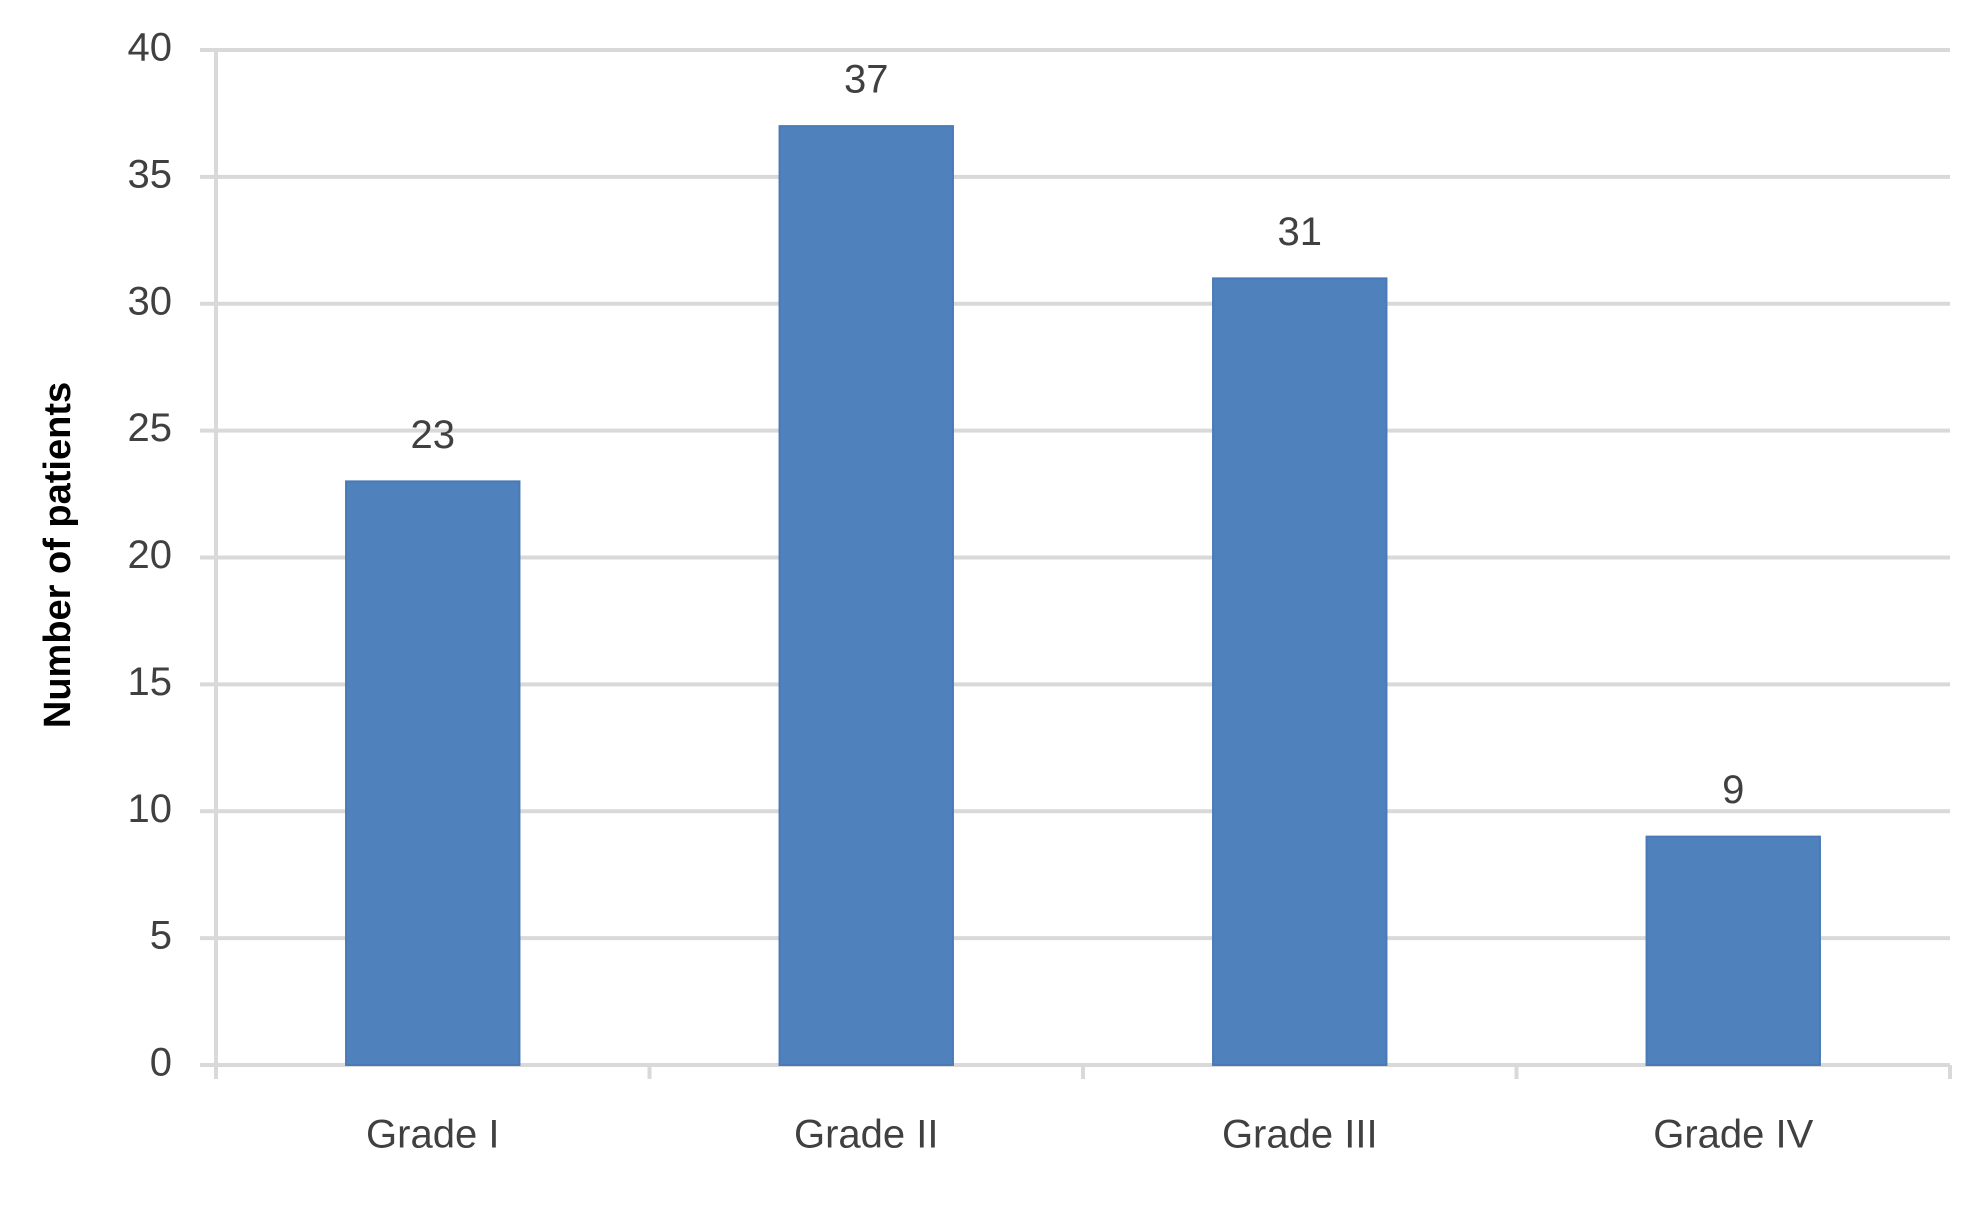 This screenshot has height=1206, width=1975. Describe the element at coordinates (1300, 232) in the screenshot. I see `data-label: 31` at that location.